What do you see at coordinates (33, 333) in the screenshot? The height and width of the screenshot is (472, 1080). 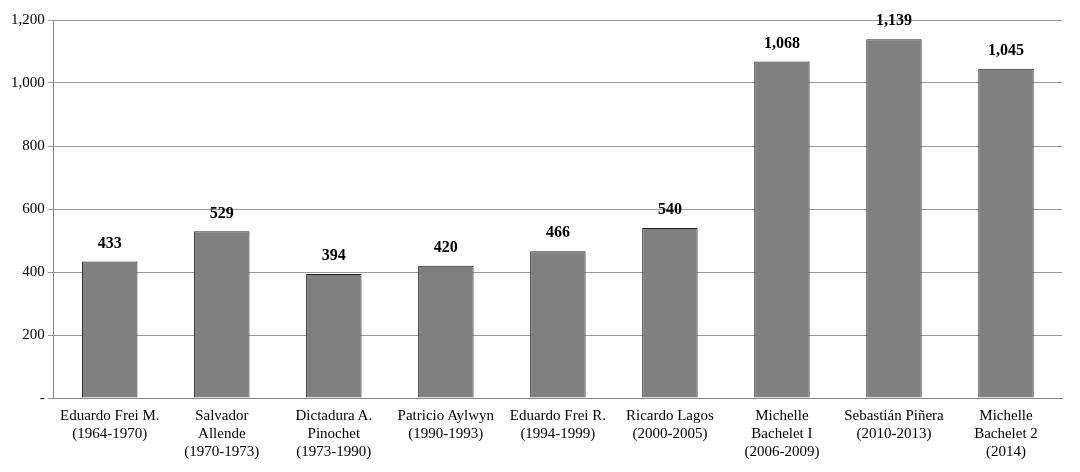 I see `y-tick-label: 200` at bounding box center [33, 333].